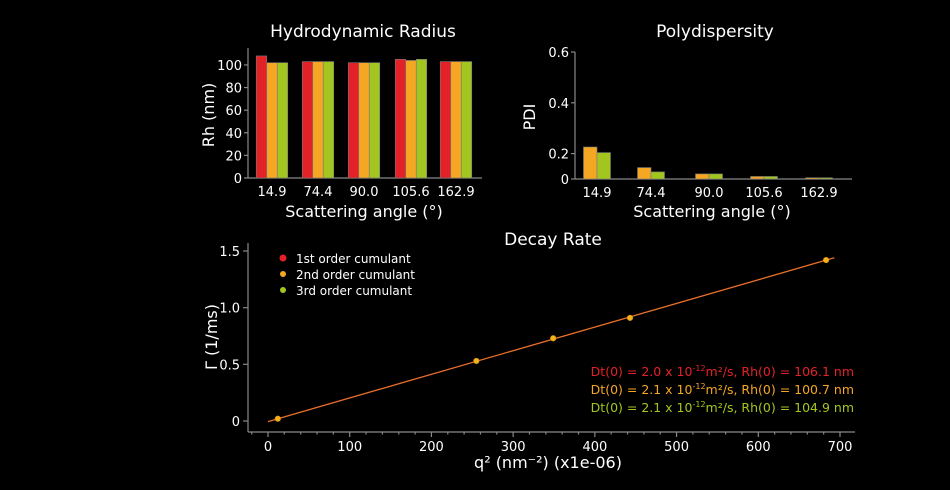 The height and width of the screenshot is (490, 950). I want to click on x-tick-label: 500, so click(676, 447).